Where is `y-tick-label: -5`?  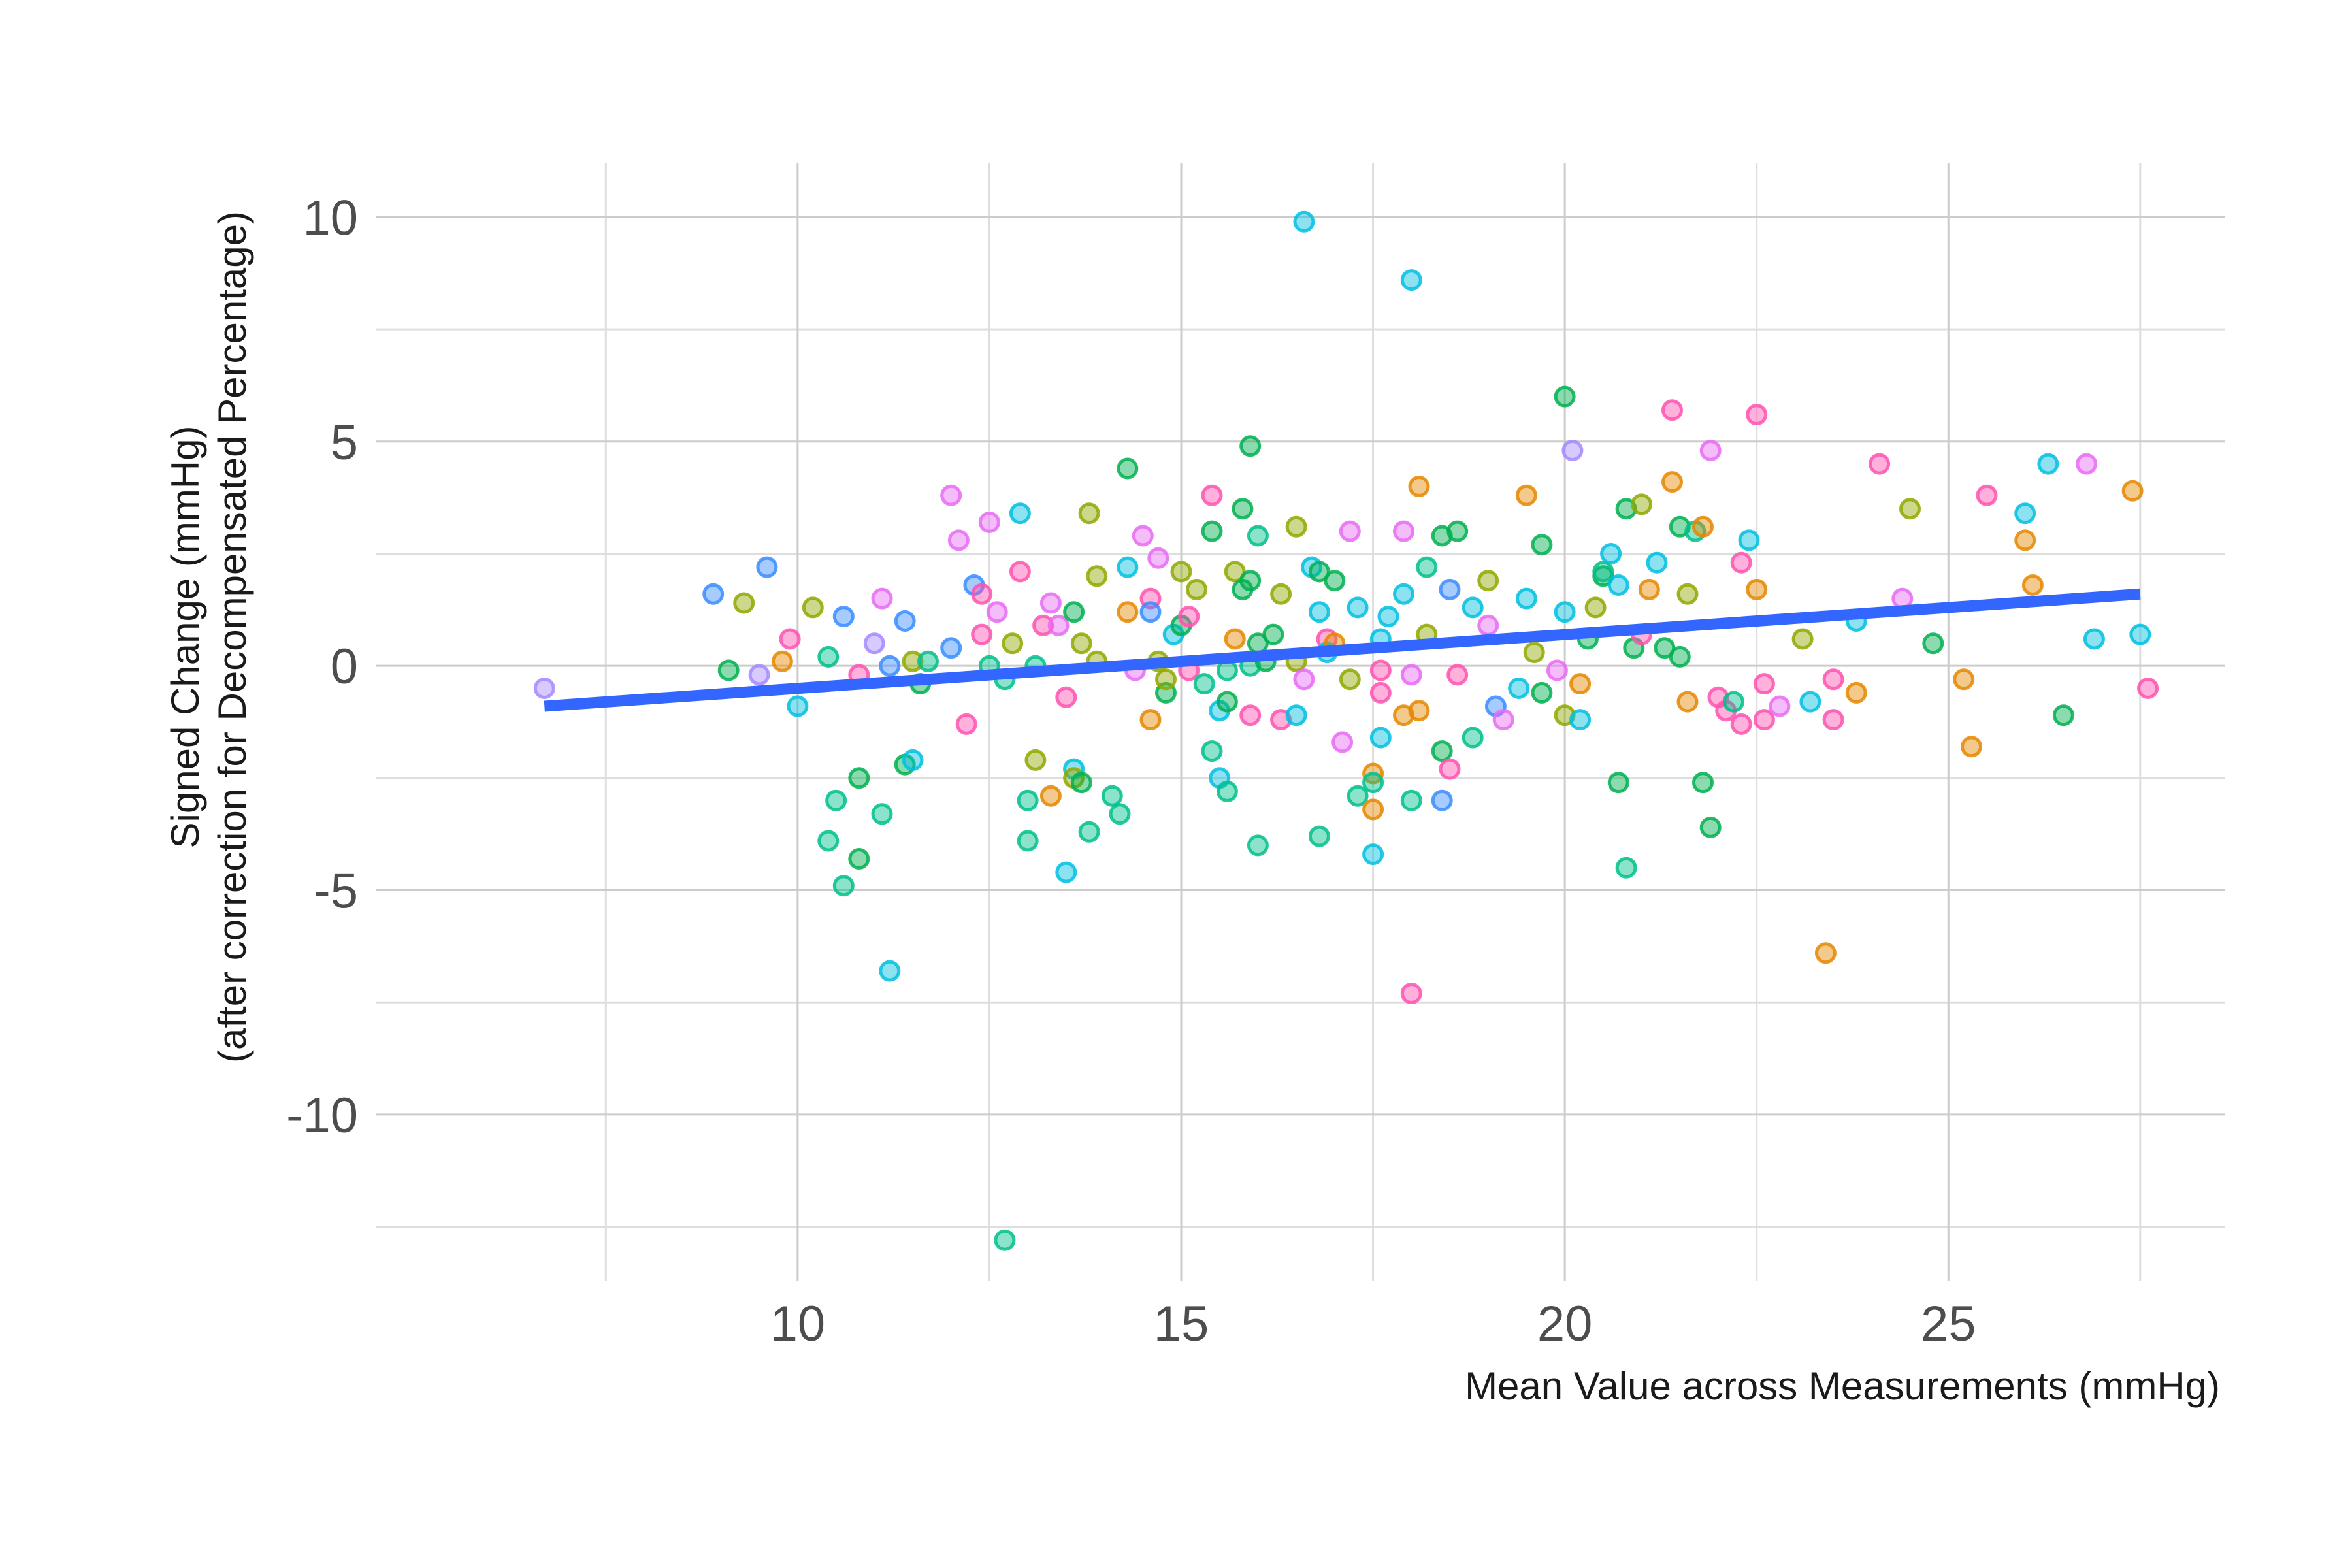 y-tick-label: -5 is located at coordinates (336, 891).